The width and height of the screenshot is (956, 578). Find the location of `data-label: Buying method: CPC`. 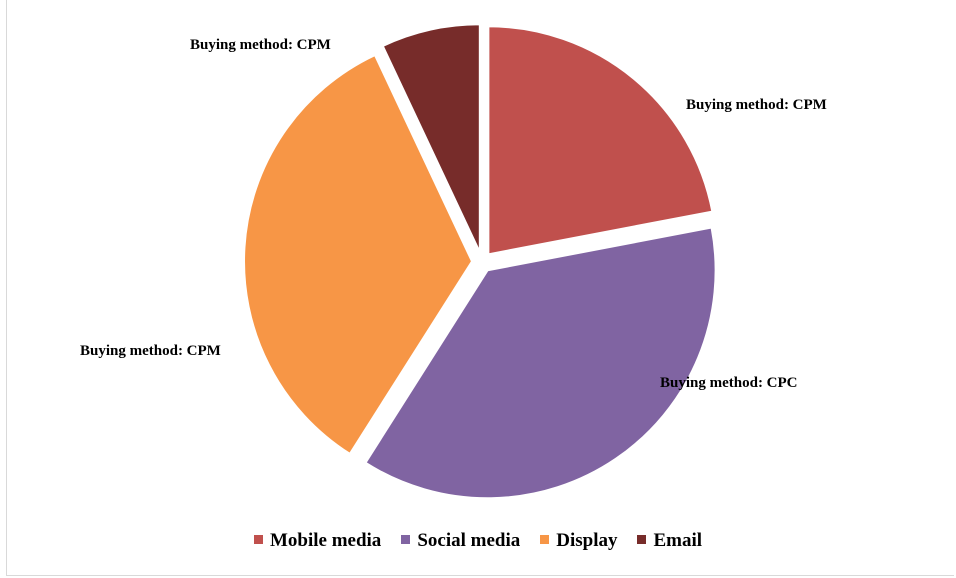

data-label: Buying method: CPC is located at coordinates (729, 383).